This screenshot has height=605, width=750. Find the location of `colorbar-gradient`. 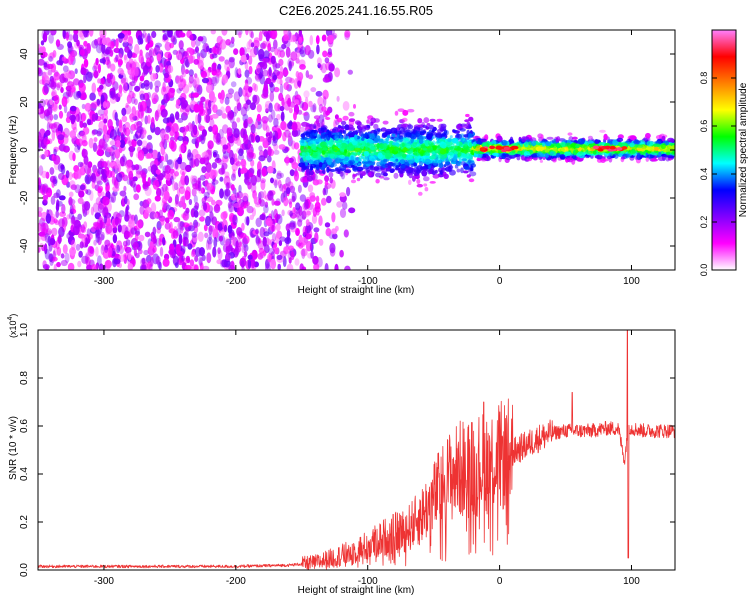

colorbar-gradient is located at coordinates (724, 150).